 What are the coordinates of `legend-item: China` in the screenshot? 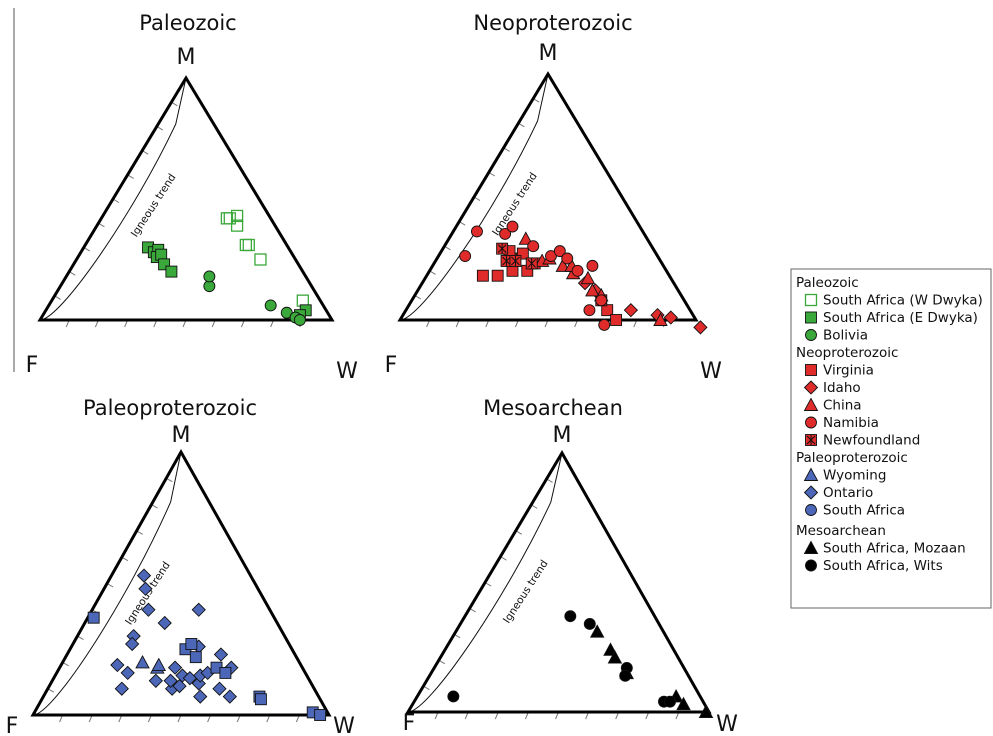 It's located at (832, 406).